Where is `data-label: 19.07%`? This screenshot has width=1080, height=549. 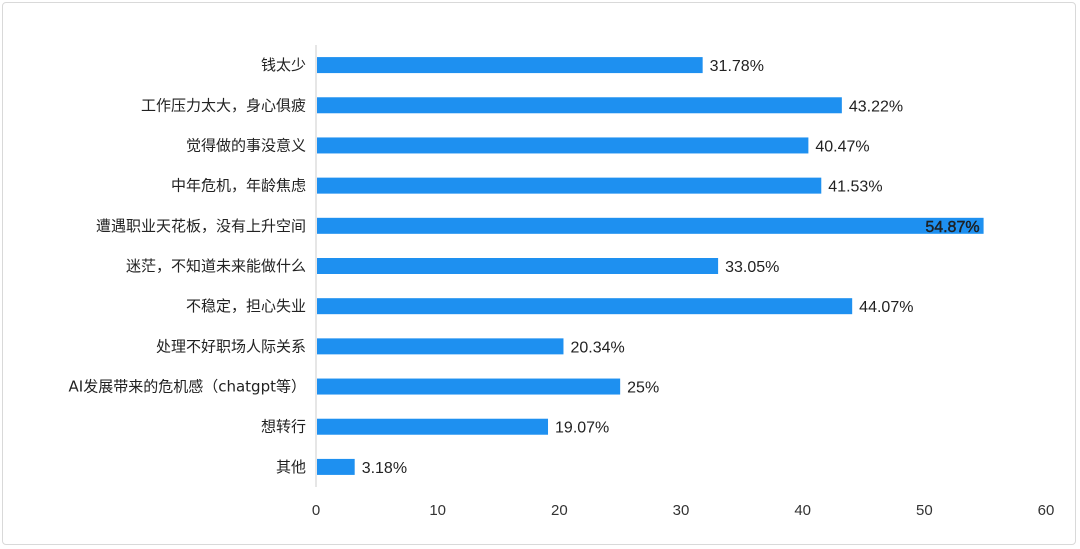 data-label: 19.07% is located at coordinates (582, 428).